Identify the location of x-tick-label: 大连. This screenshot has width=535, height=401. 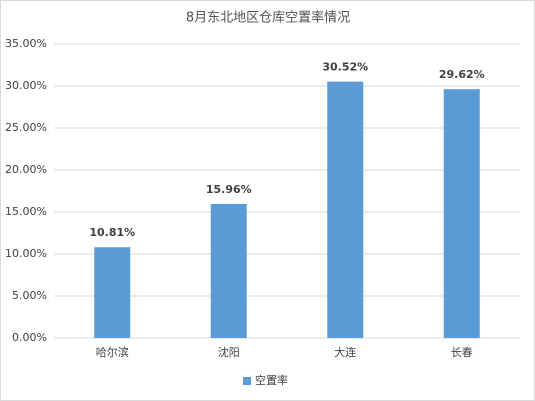
(345, 352).